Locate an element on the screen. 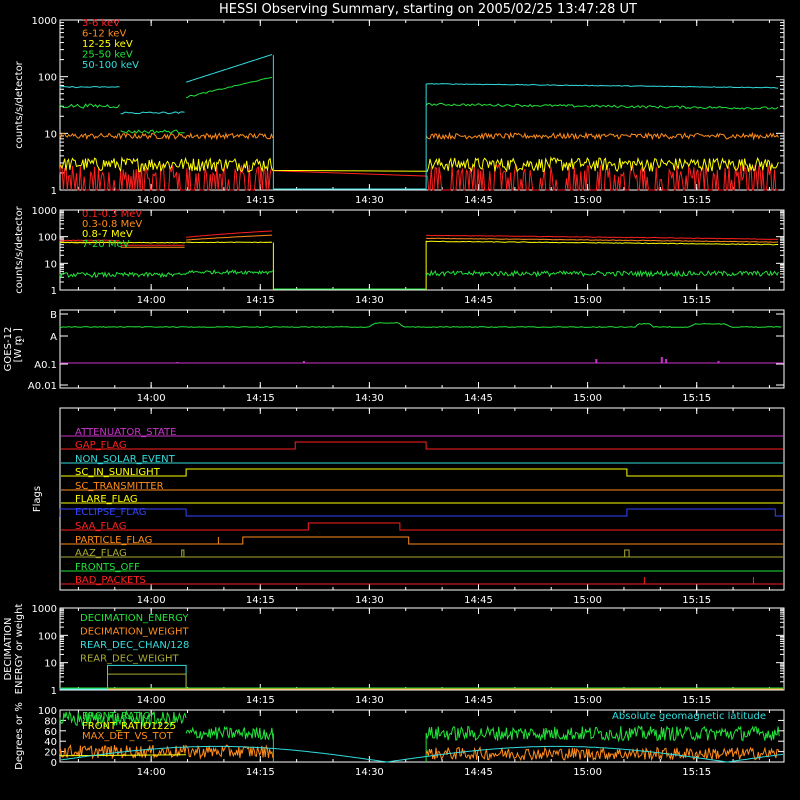 The width and height of the screenshot is (800, 800). panel4-xtick-label: 14:30 is located at coordinates (369, 600).